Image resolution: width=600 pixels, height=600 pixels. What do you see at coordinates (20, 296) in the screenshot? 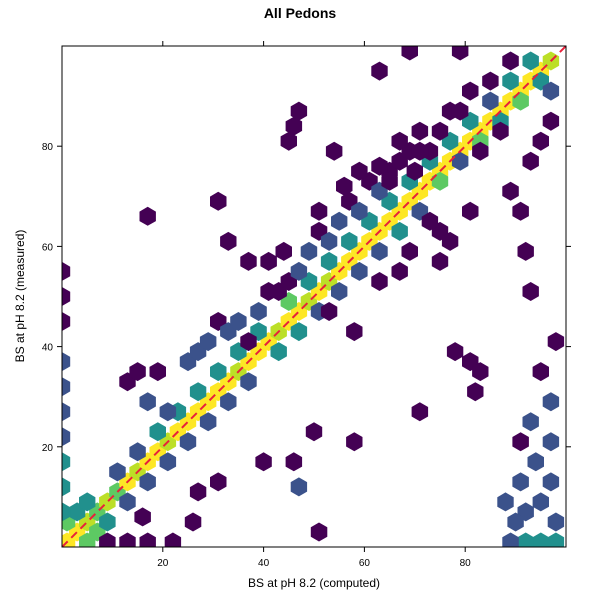
I see `y-axis-label: BS at pH 8.2 (measured)` at bounding box center [20, 296].